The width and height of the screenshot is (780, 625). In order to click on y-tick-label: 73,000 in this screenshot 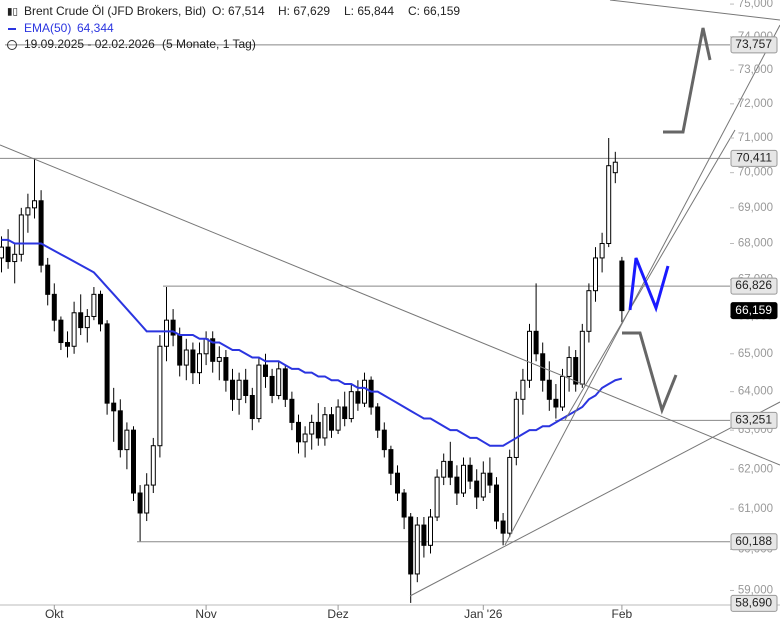, I will do `click(755, 70)`.